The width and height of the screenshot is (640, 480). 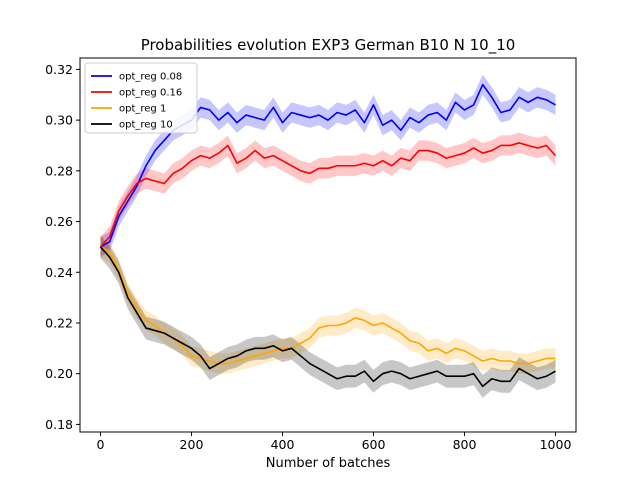 What do you see at coordinates (62, 247) in the screenshot?
I see `y-axis: 0.18 0.20 0.22 0.24 0.26 0.28 0.30 0.32` at bounding box center [62, 247].